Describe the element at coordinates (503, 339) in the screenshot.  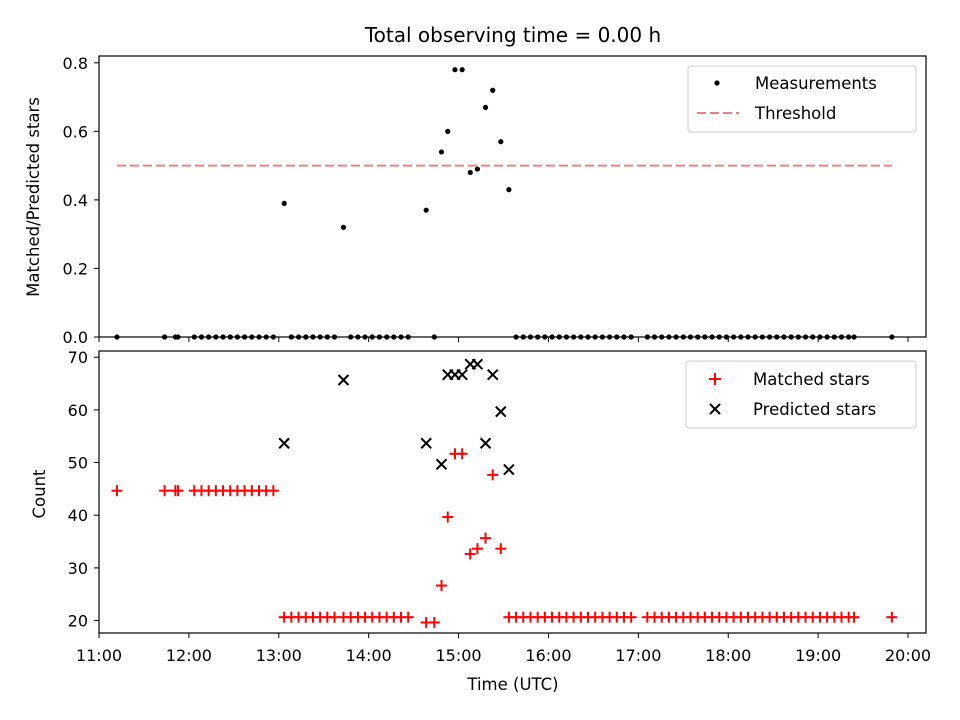
I see `top-x-axis` at that location.